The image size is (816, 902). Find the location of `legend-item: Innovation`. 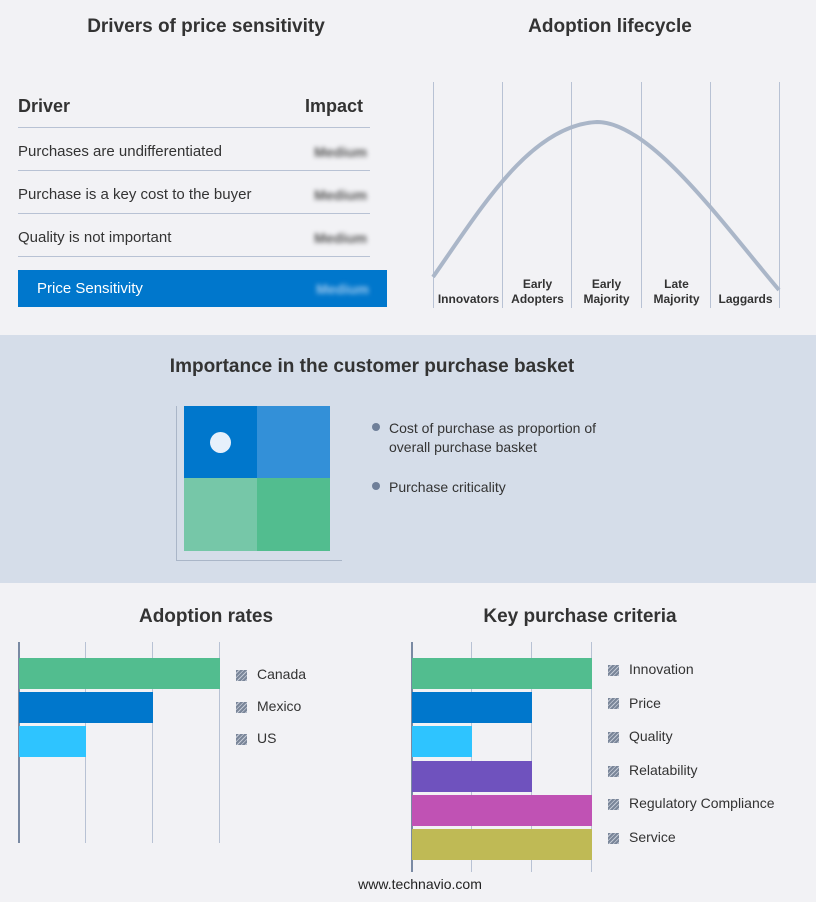

legend-item: Innovation is located at coordinates (651, 669).